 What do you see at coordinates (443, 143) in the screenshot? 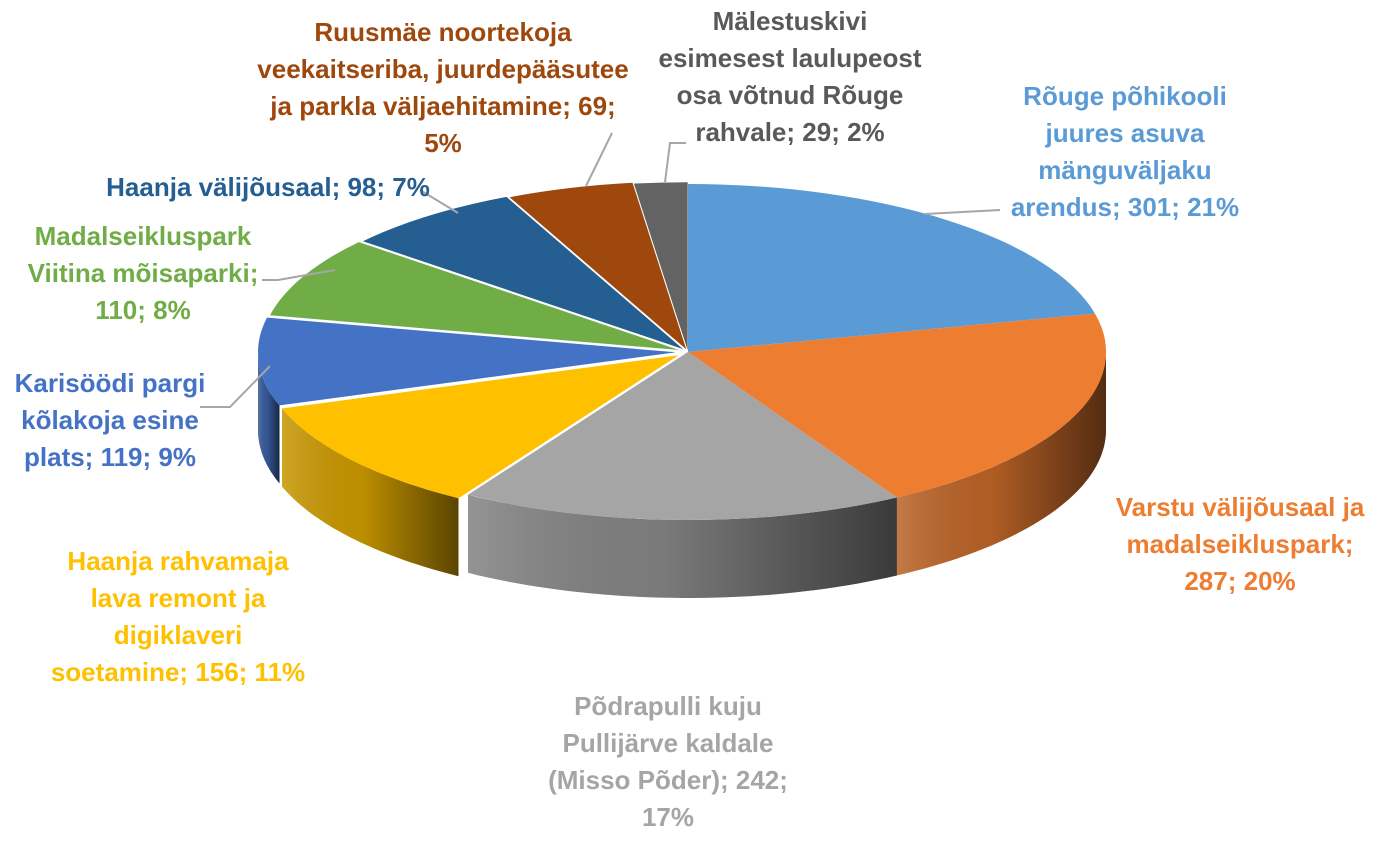
I see `data-label-7-line-3: 5%` at bounding box center [443, 143].